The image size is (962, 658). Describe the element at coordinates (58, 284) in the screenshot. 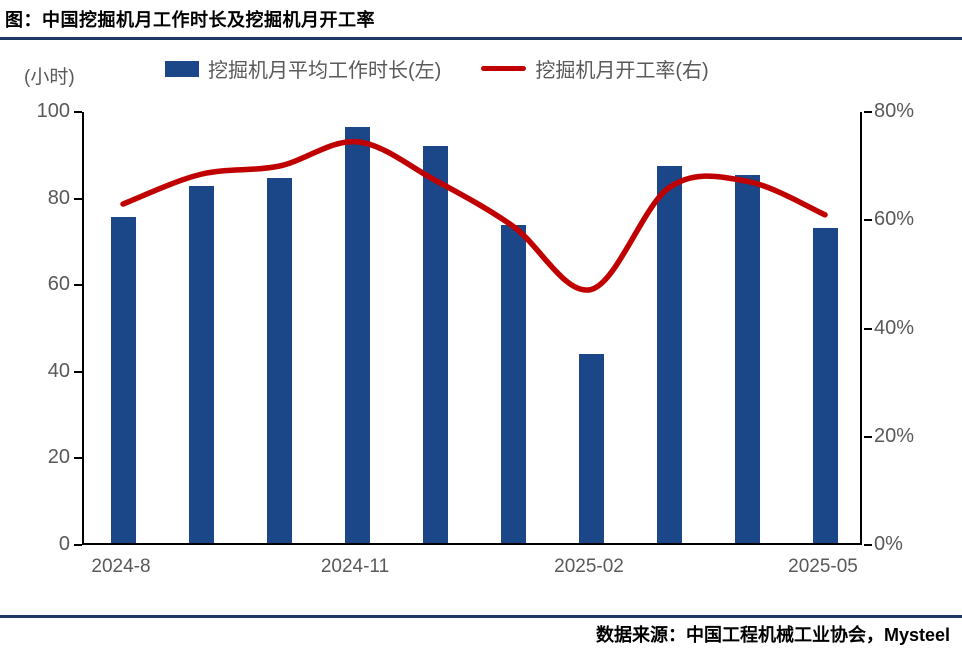

I see `left-axis-label-60: 60` at that location.